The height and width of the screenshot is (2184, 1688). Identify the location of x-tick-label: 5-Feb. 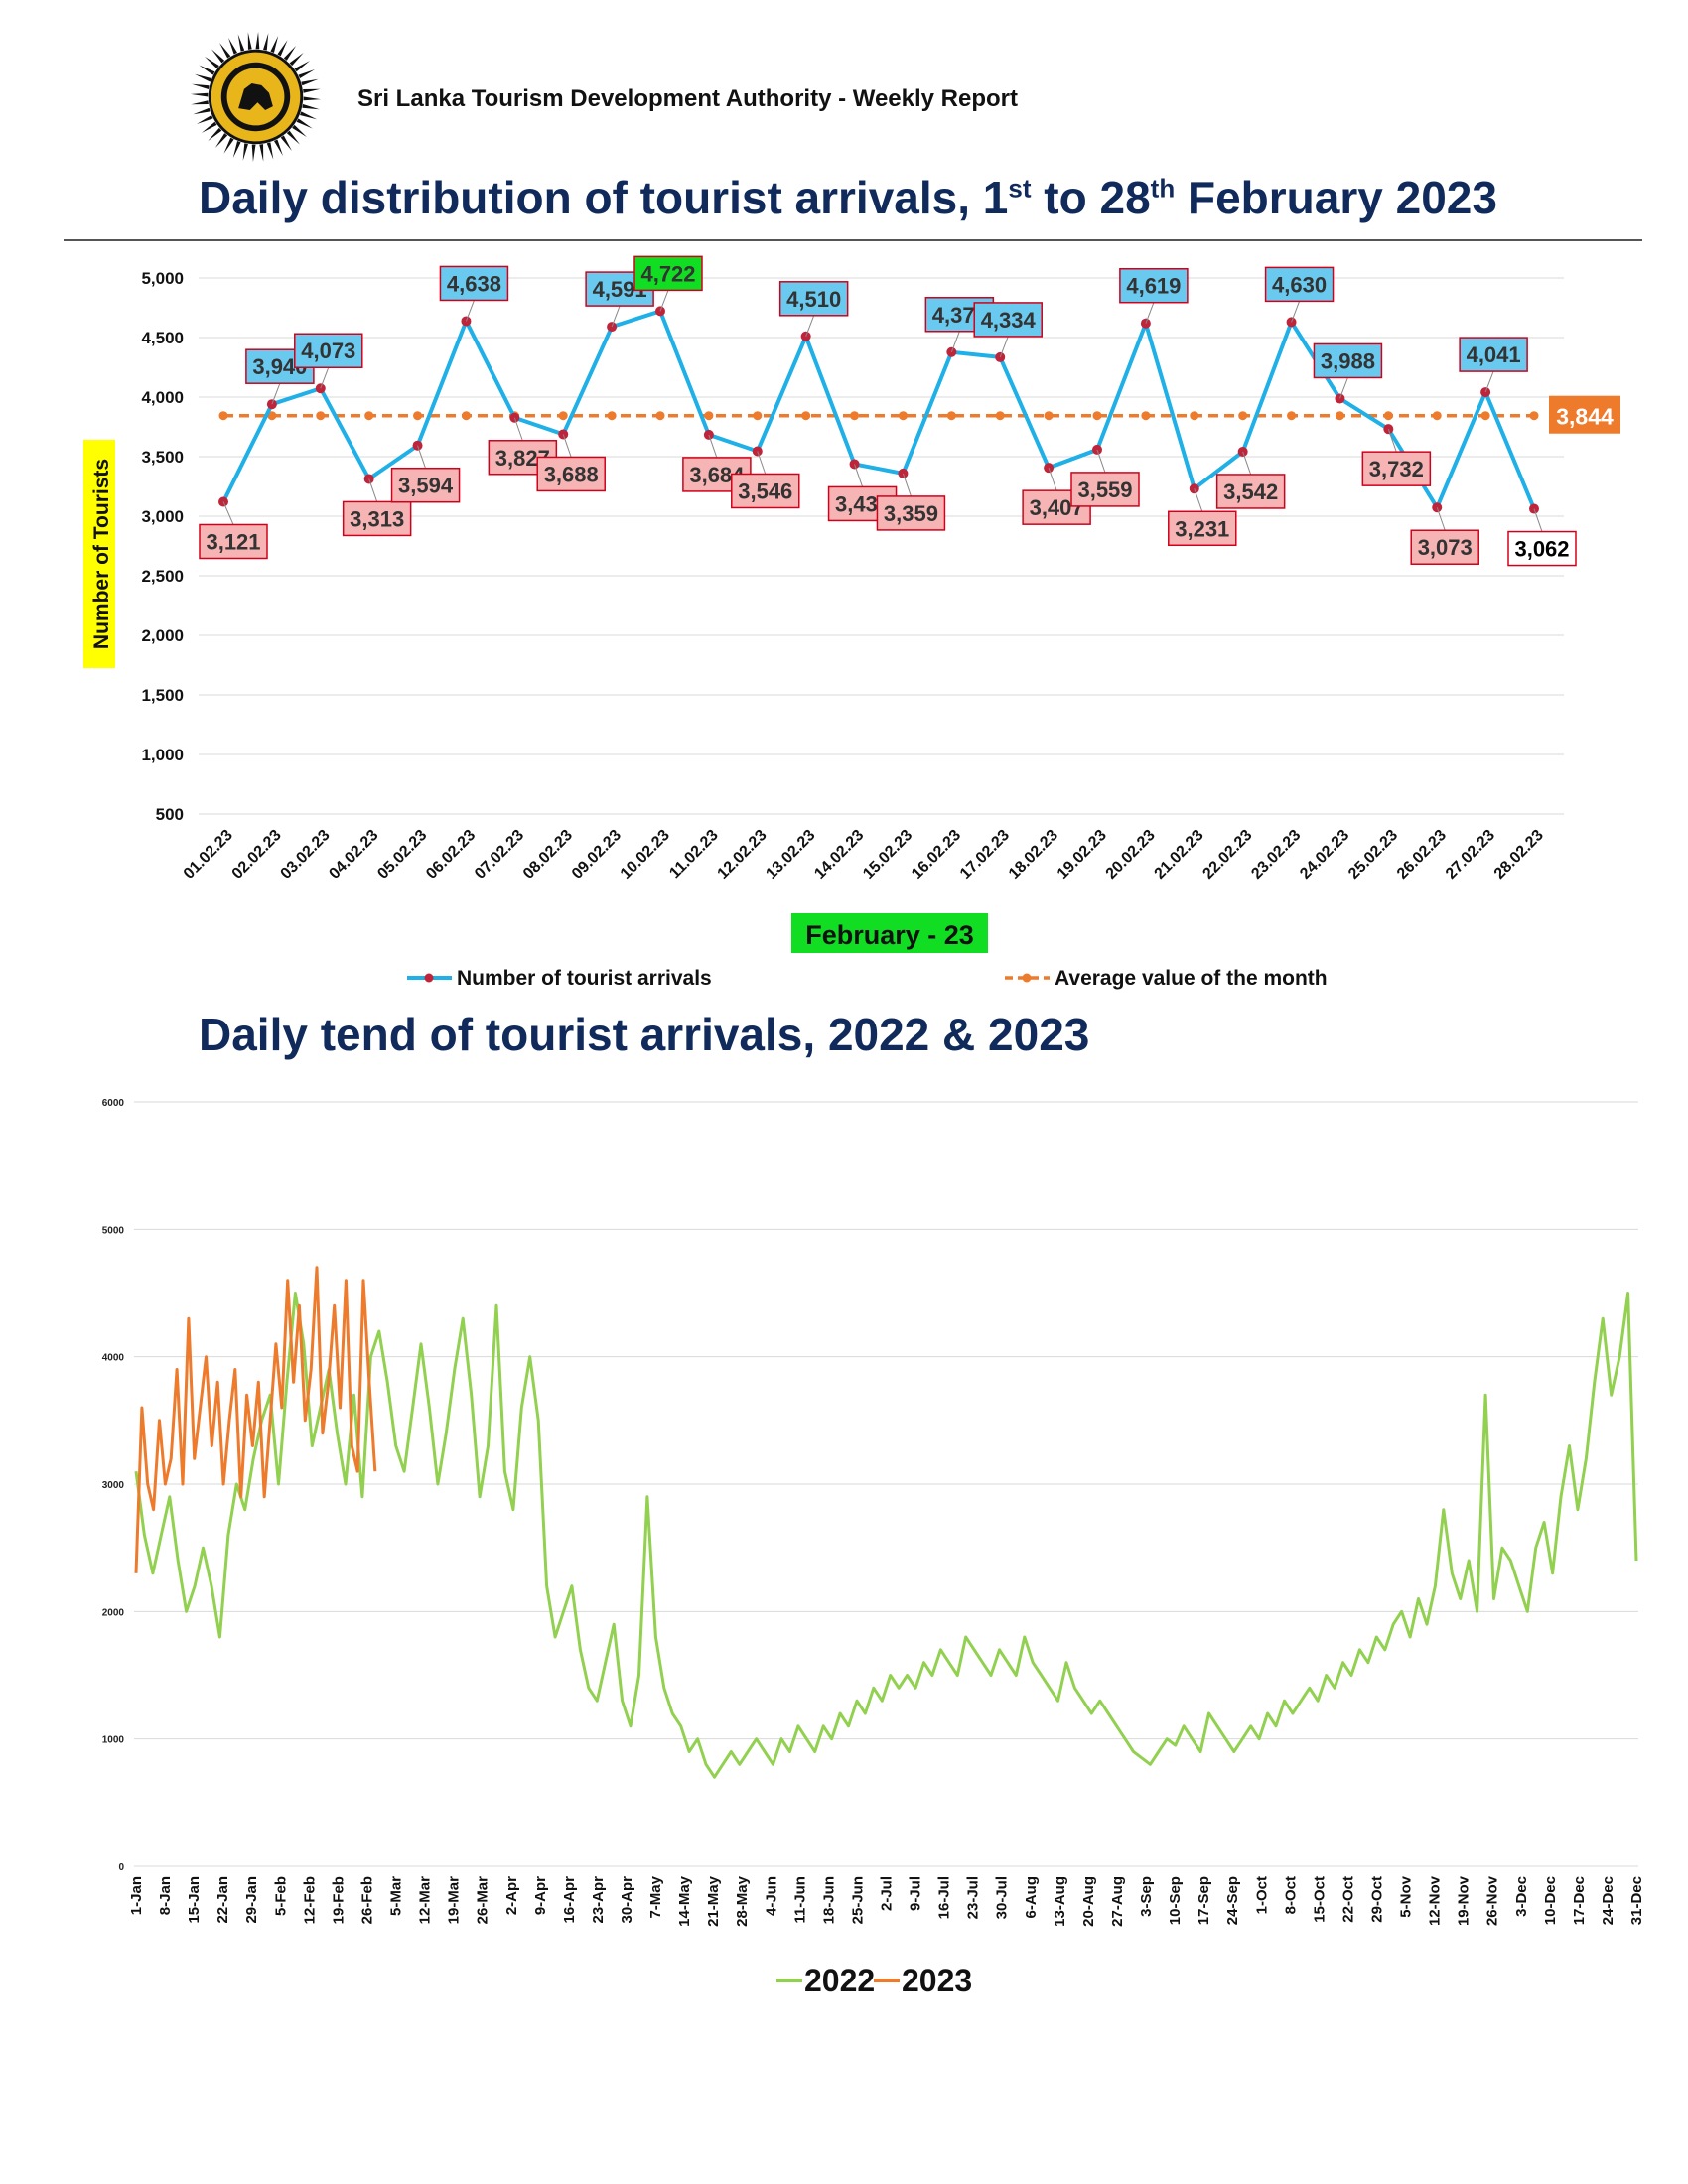
(280, 1896).